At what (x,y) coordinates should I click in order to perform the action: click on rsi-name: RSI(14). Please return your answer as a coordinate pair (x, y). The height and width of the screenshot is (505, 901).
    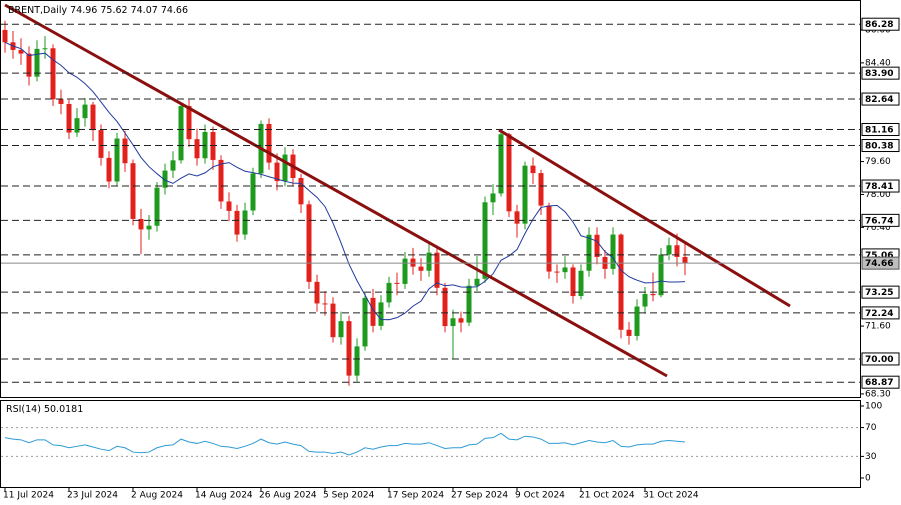
    Looking at the image, I should click on (23, 409).